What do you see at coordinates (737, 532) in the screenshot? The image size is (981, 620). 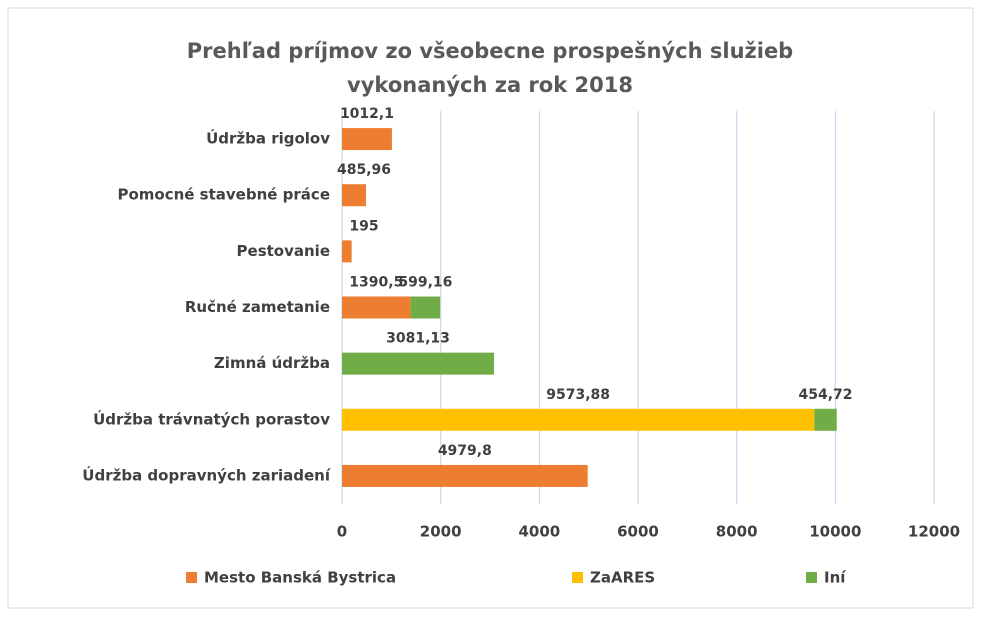 I see `x-tick-label: 8000` at bounding box center [737, 532].